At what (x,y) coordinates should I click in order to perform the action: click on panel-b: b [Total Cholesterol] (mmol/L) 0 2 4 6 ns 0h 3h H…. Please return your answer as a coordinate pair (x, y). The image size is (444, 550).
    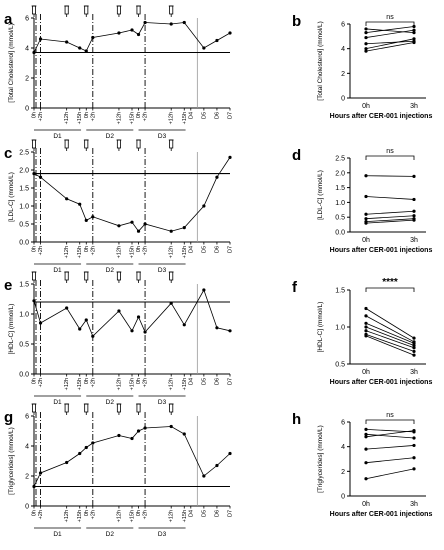
    Looking at the image, I should click on (362, 66).